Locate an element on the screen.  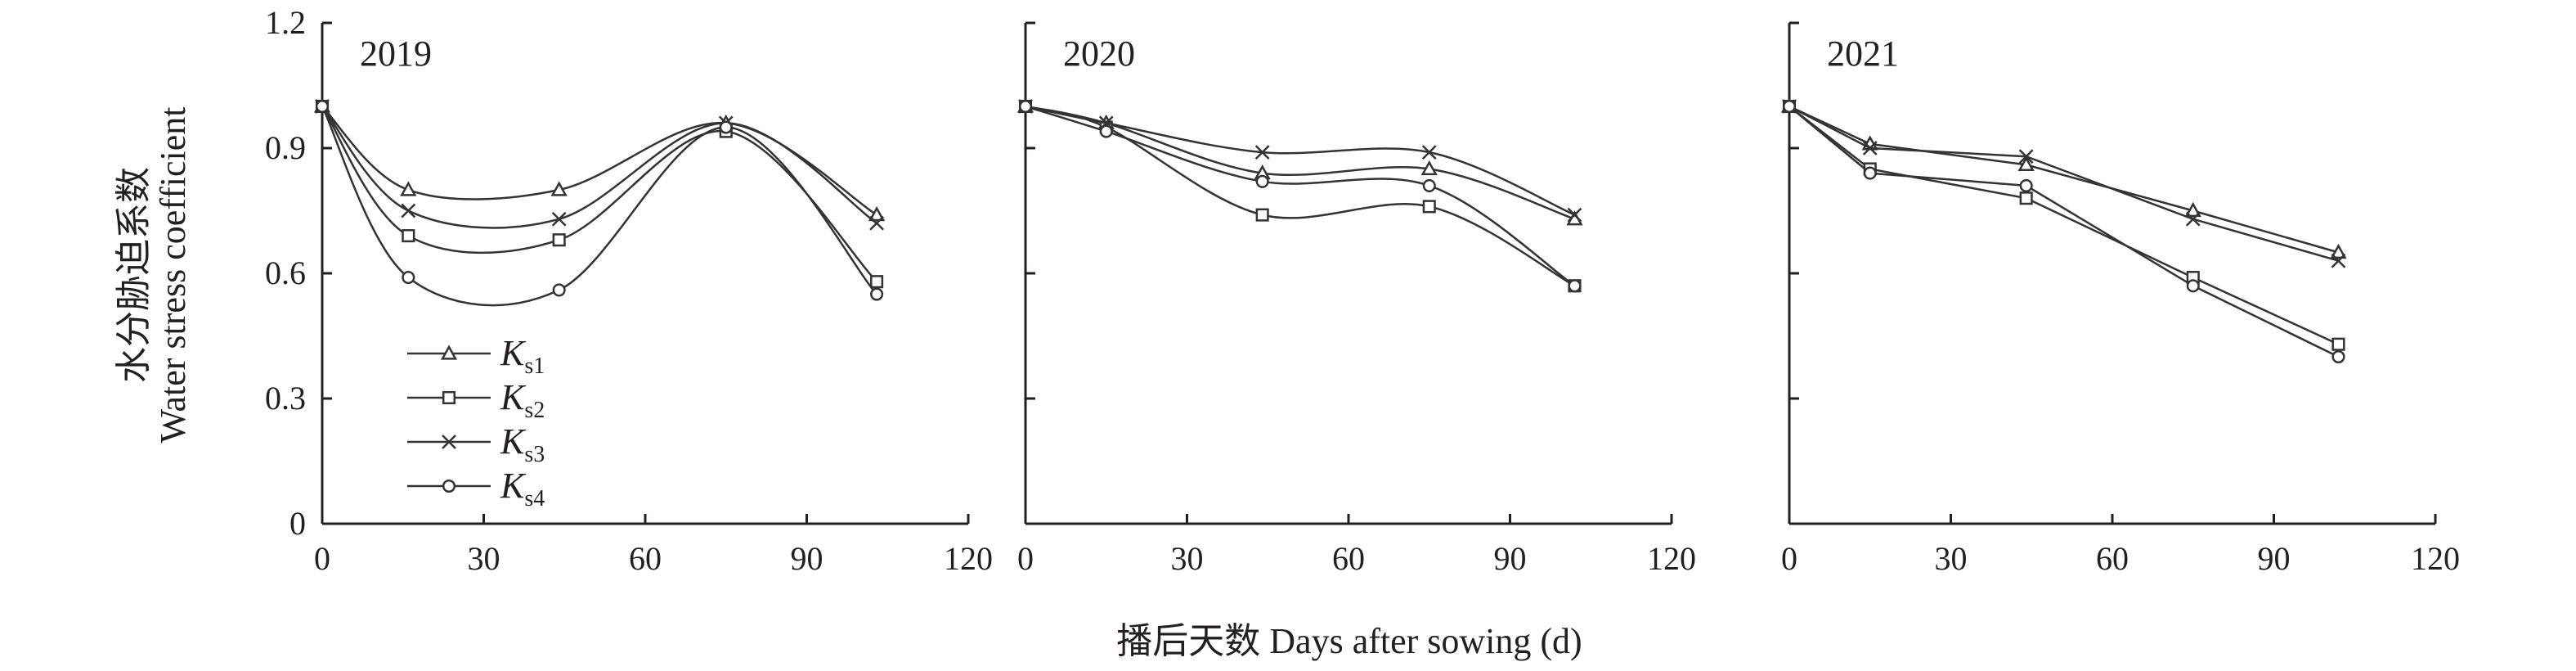
y-tick-label: 0 is located at coordinates (297, 523).